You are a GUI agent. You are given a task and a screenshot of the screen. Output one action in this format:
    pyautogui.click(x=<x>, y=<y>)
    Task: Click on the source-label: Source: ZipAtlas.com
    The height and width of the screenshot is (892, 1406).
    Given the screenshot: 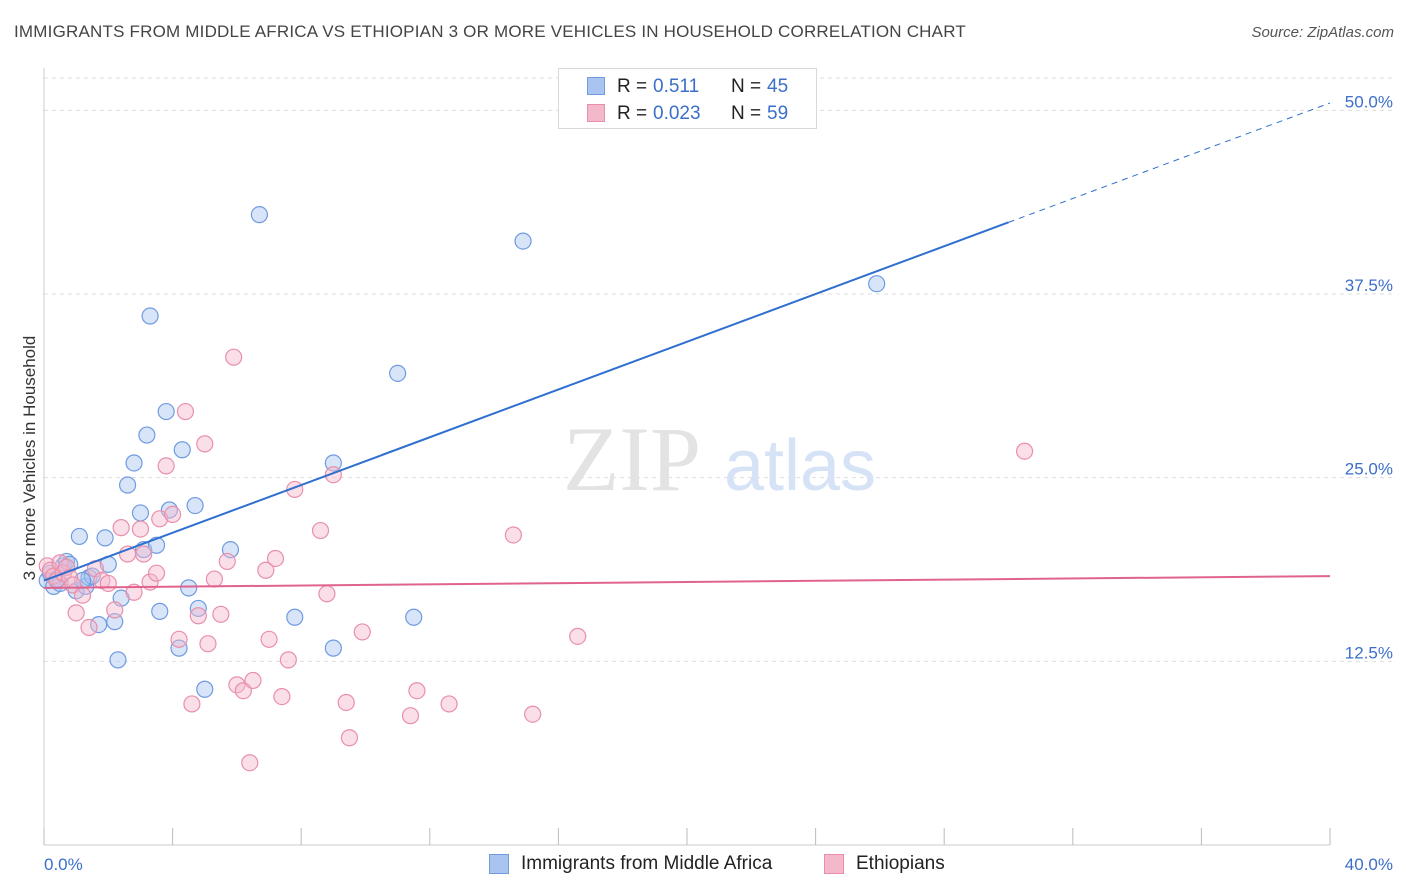 What is the action you would take?
    pyautogui.click(x=1322, y=32)
    